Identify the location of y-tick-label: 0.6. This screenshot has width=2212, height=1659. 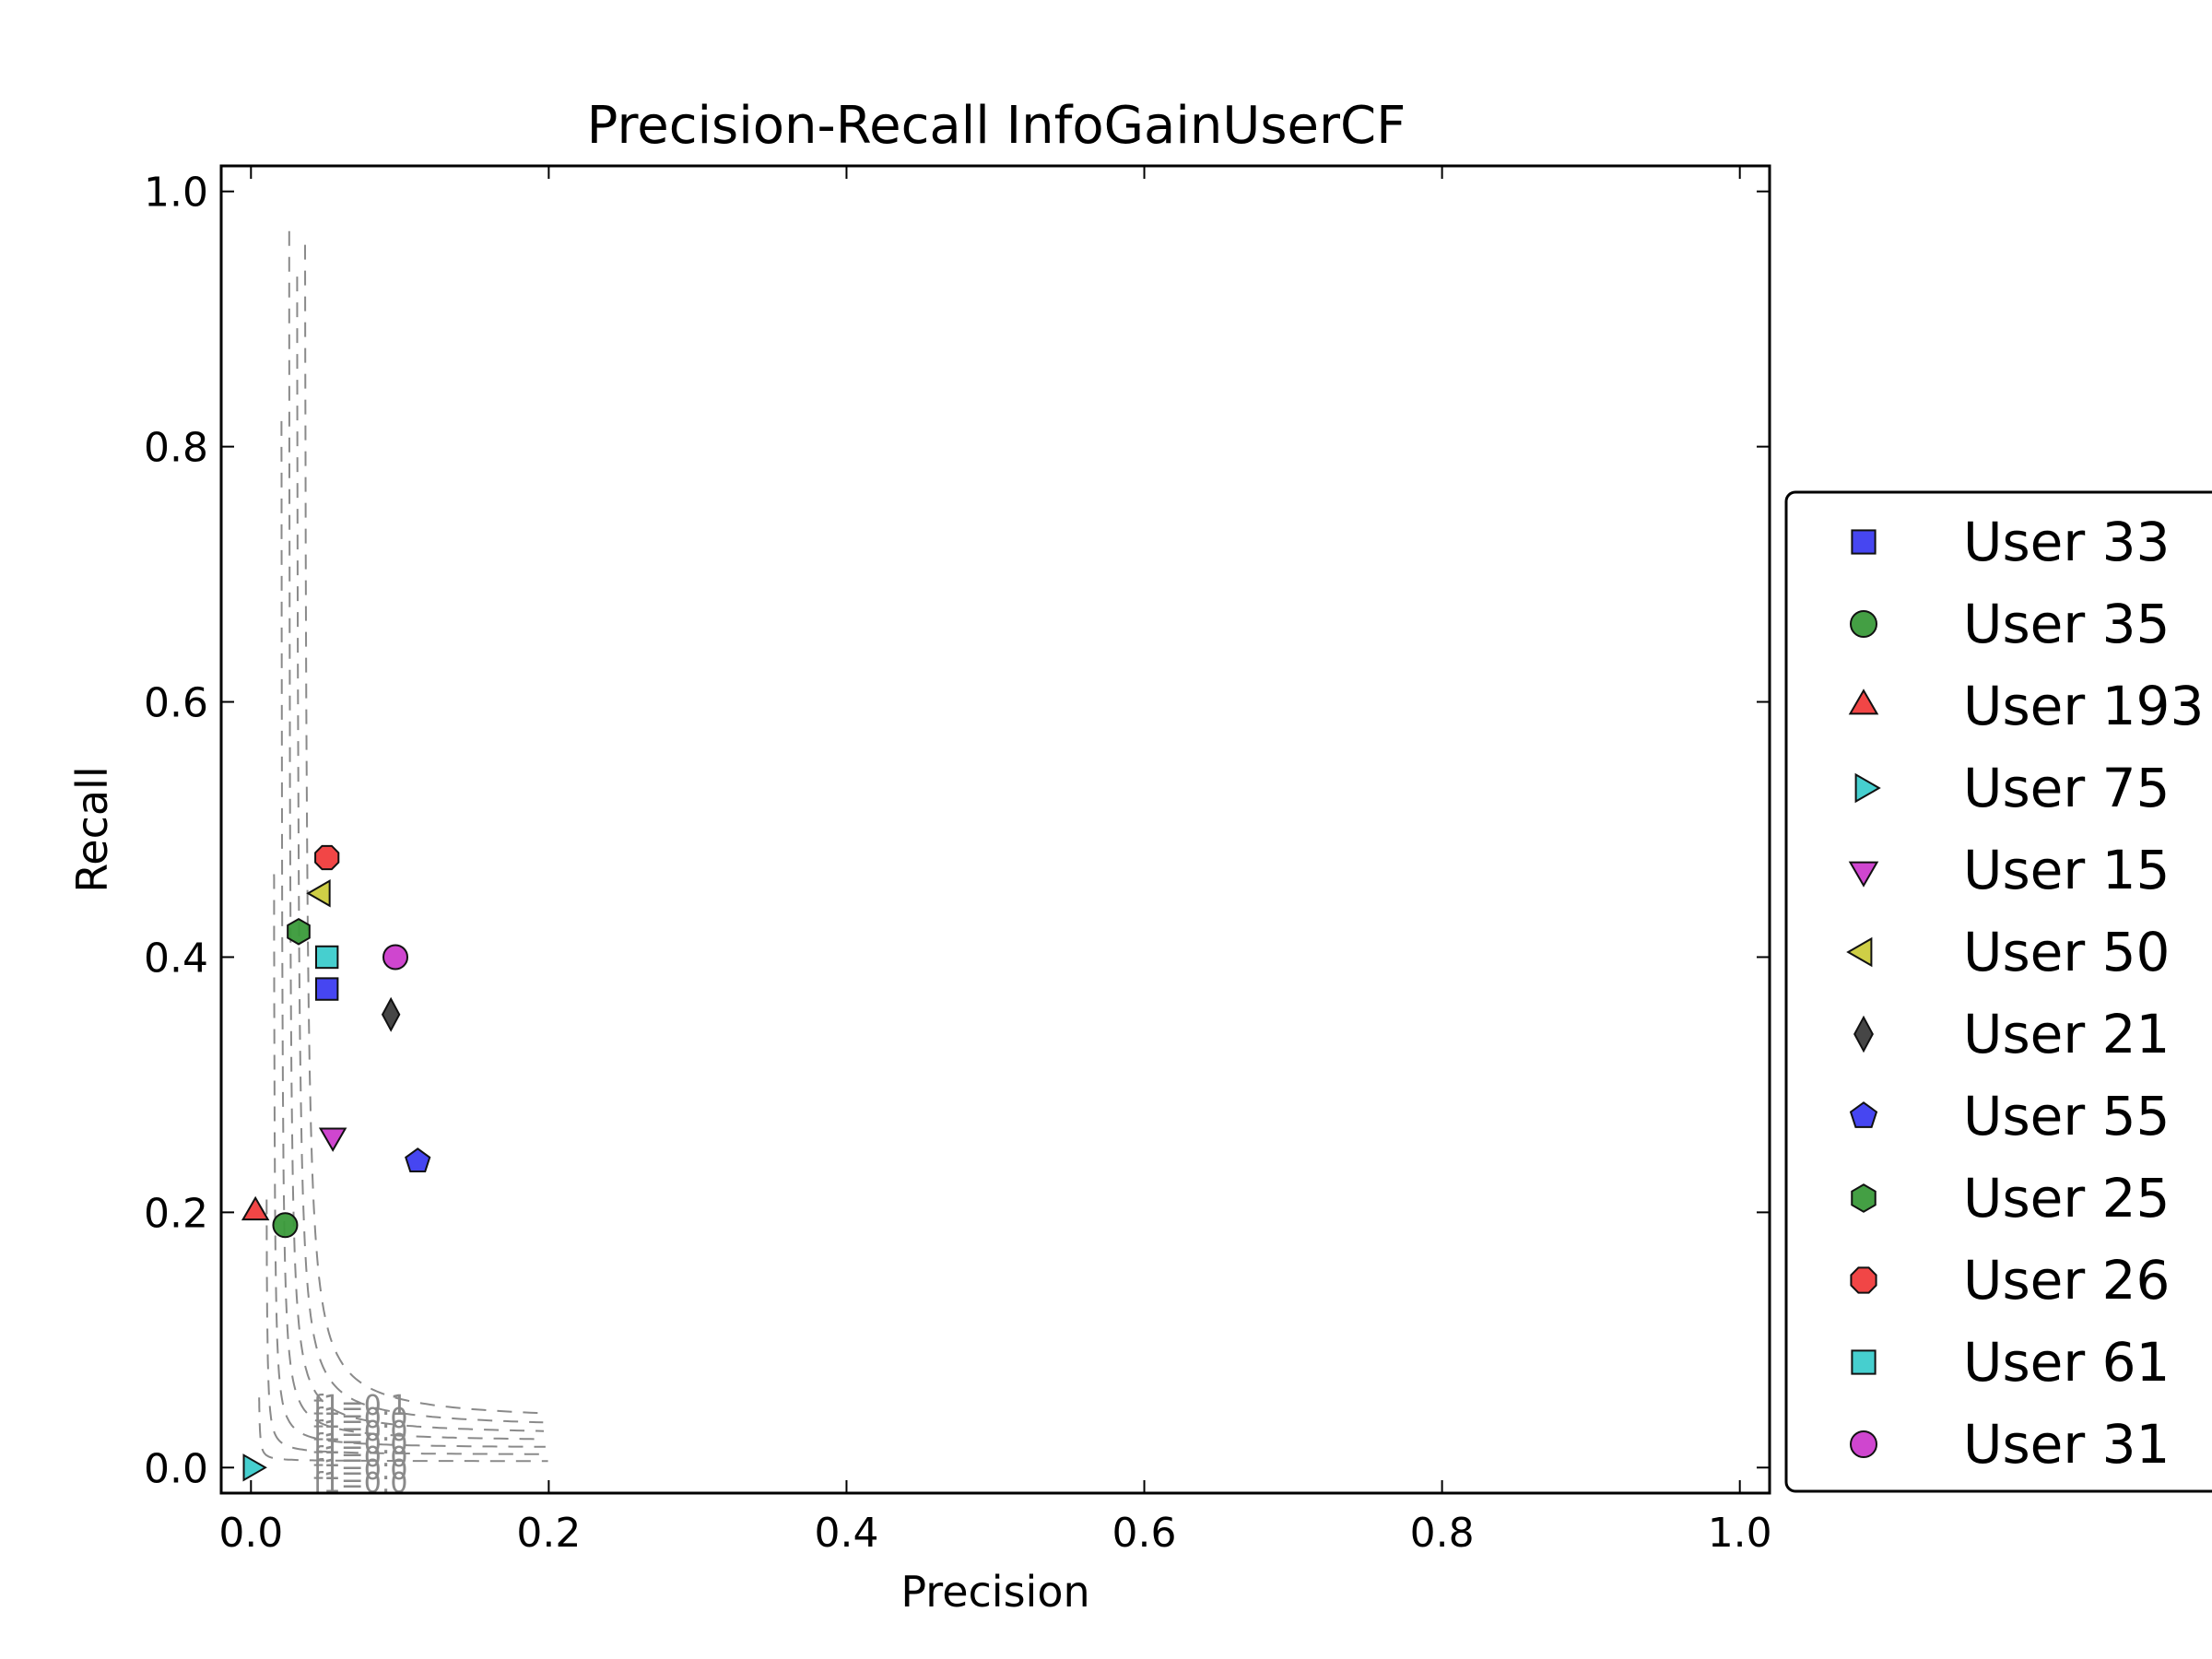
(176, 703).